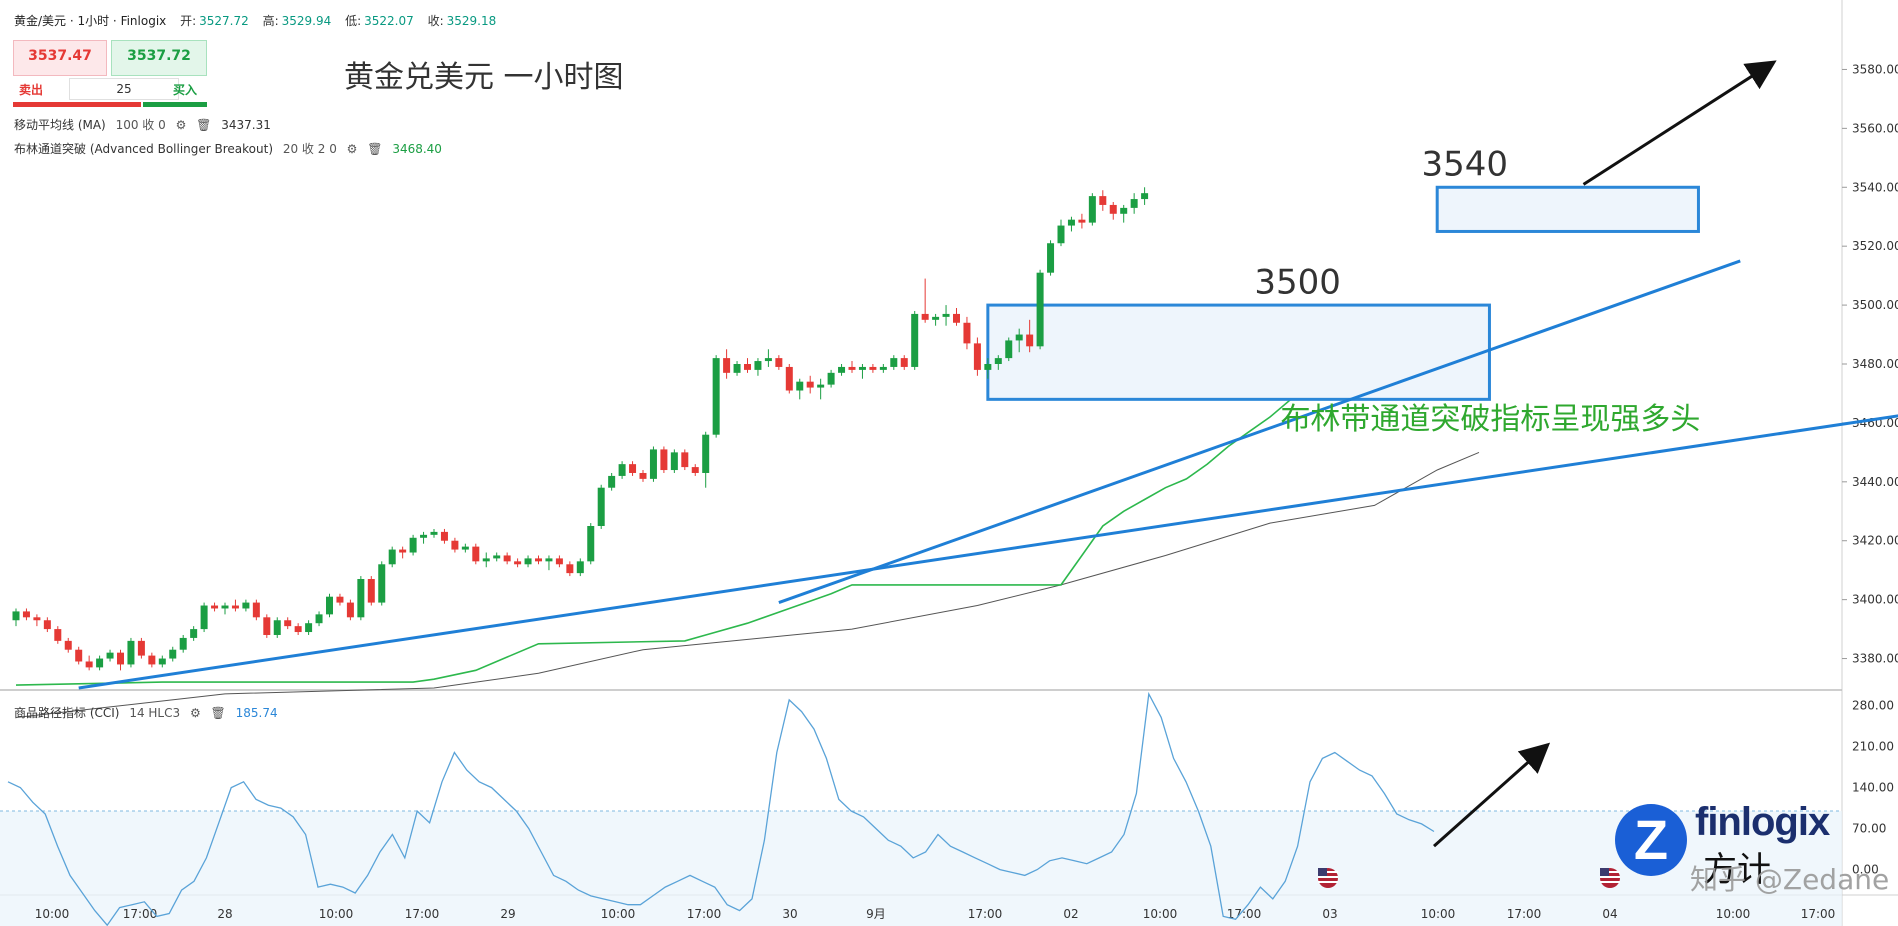  I want to click on bollinger-label: 布林通道突破 (Advanced Bollinger Breakout), so click(144, 149).